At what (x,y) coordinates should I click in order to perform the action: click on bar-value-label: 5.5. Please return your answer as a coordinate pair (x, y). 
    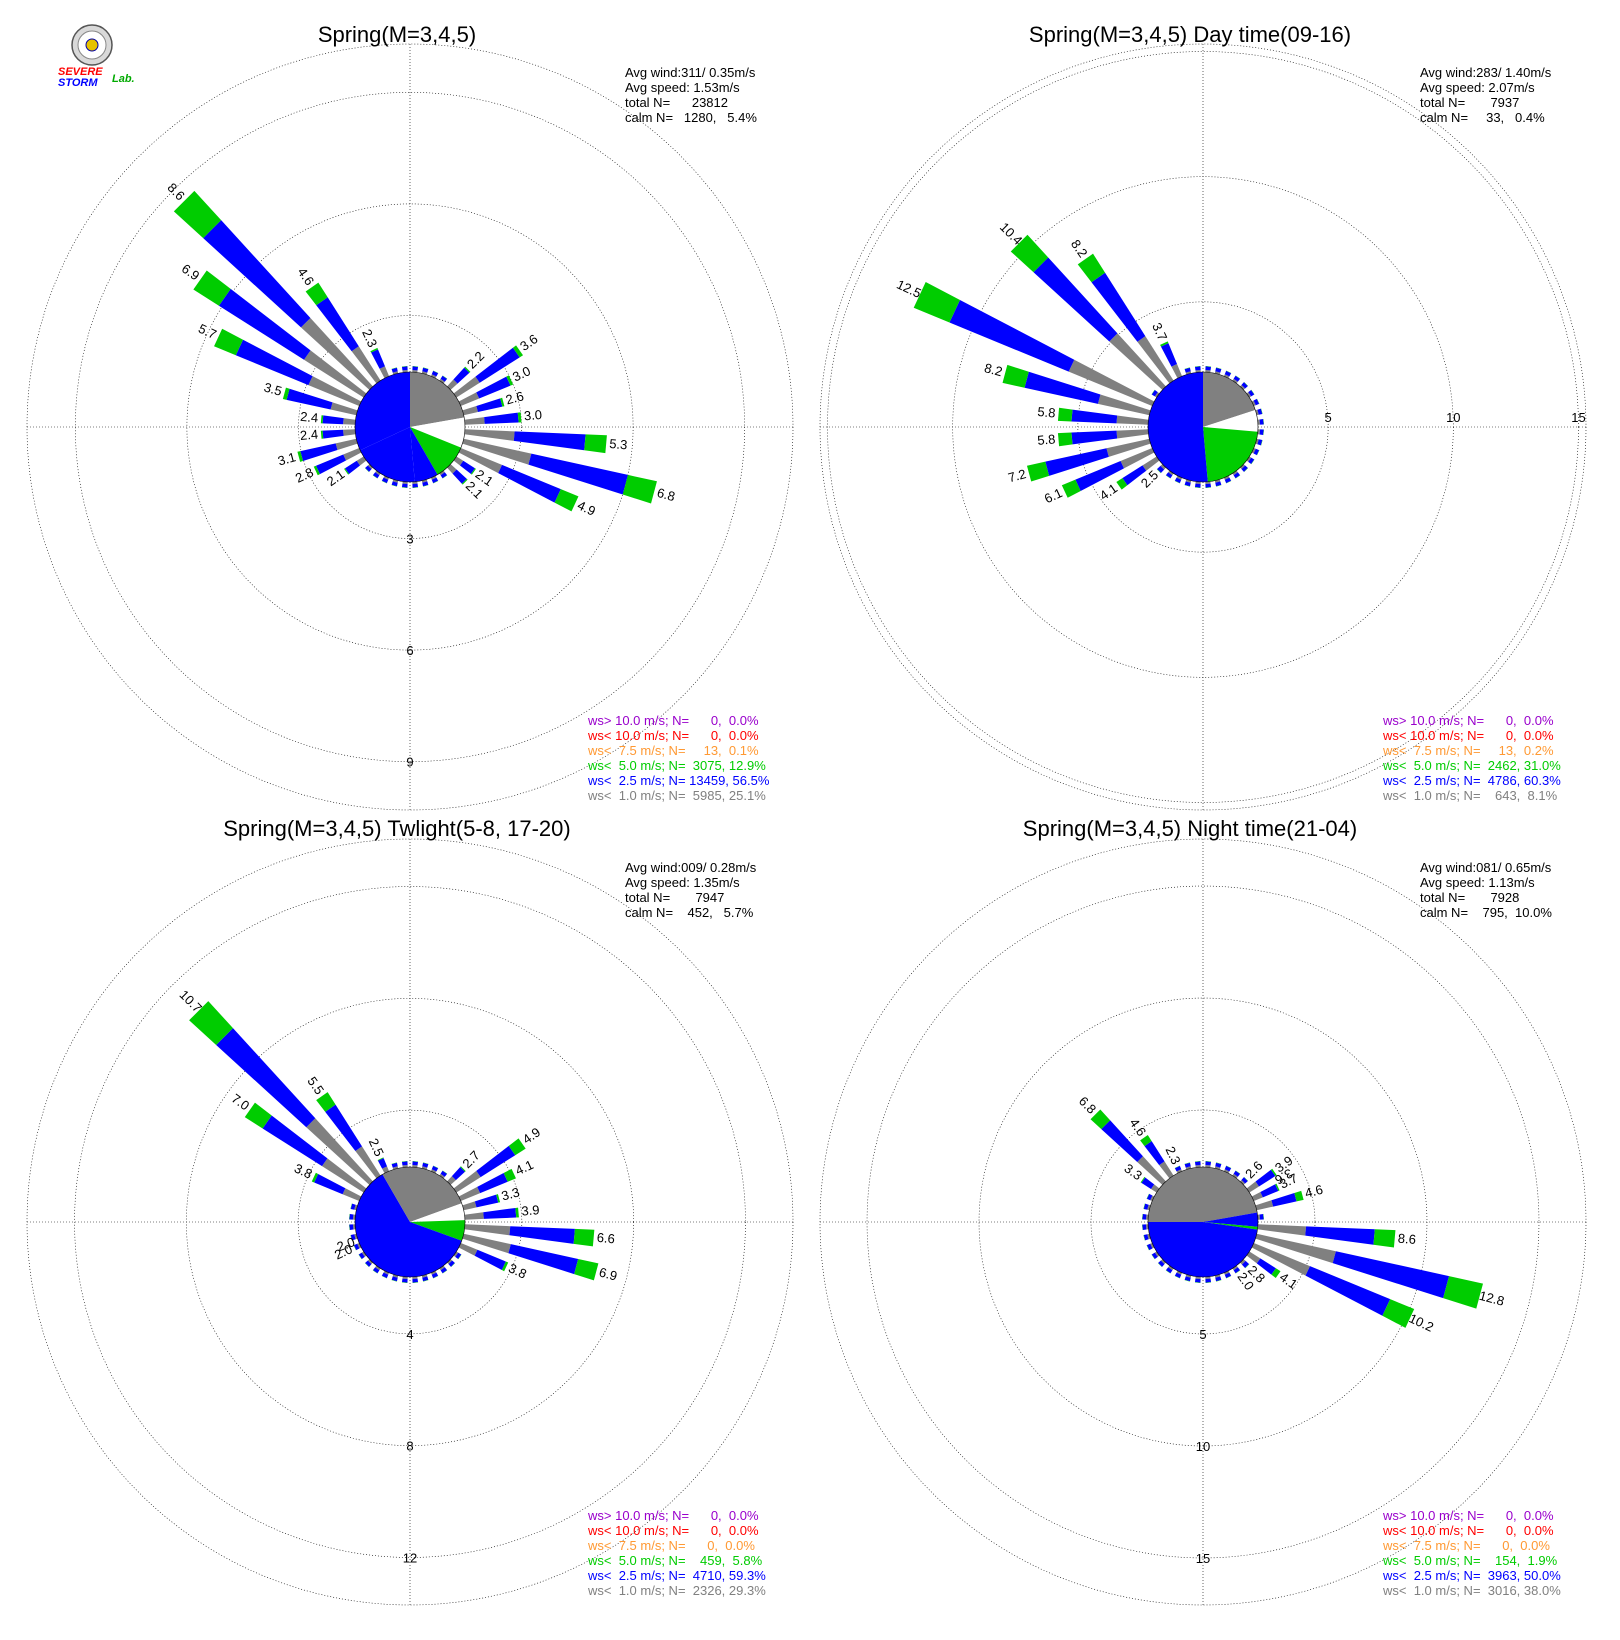
    Looking at the image, I should click on (315, 1085).